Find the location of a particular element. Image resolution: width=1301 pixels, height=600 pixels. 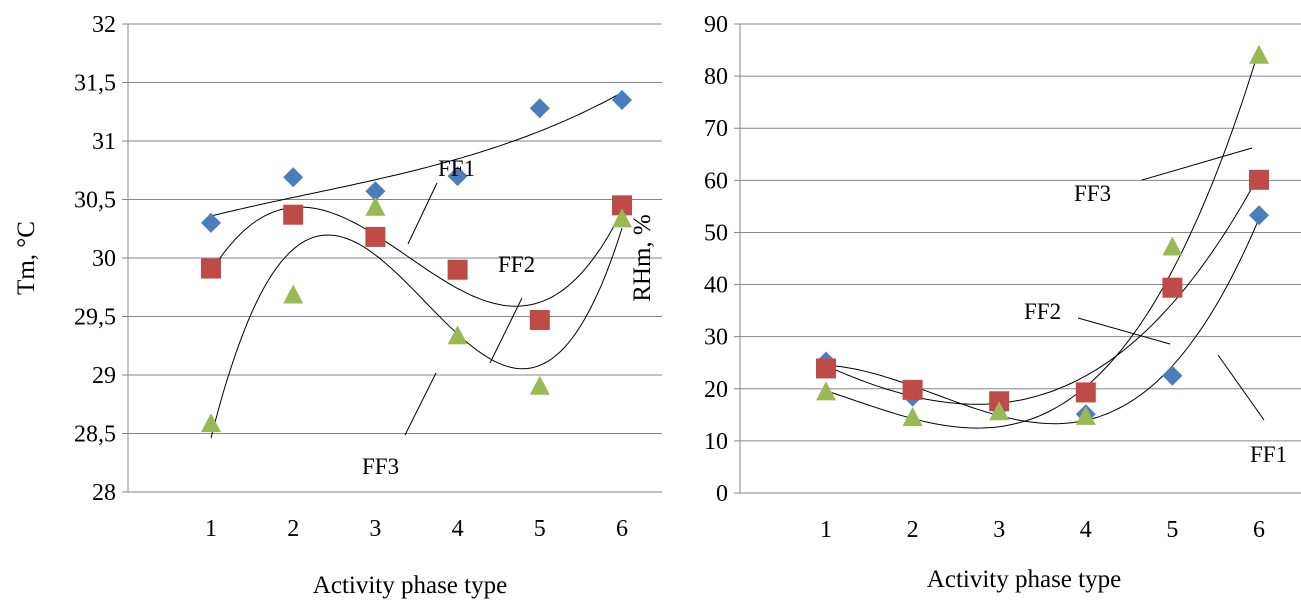

left-annotation-ff1: FF1 is located at coordinates (456, 168).